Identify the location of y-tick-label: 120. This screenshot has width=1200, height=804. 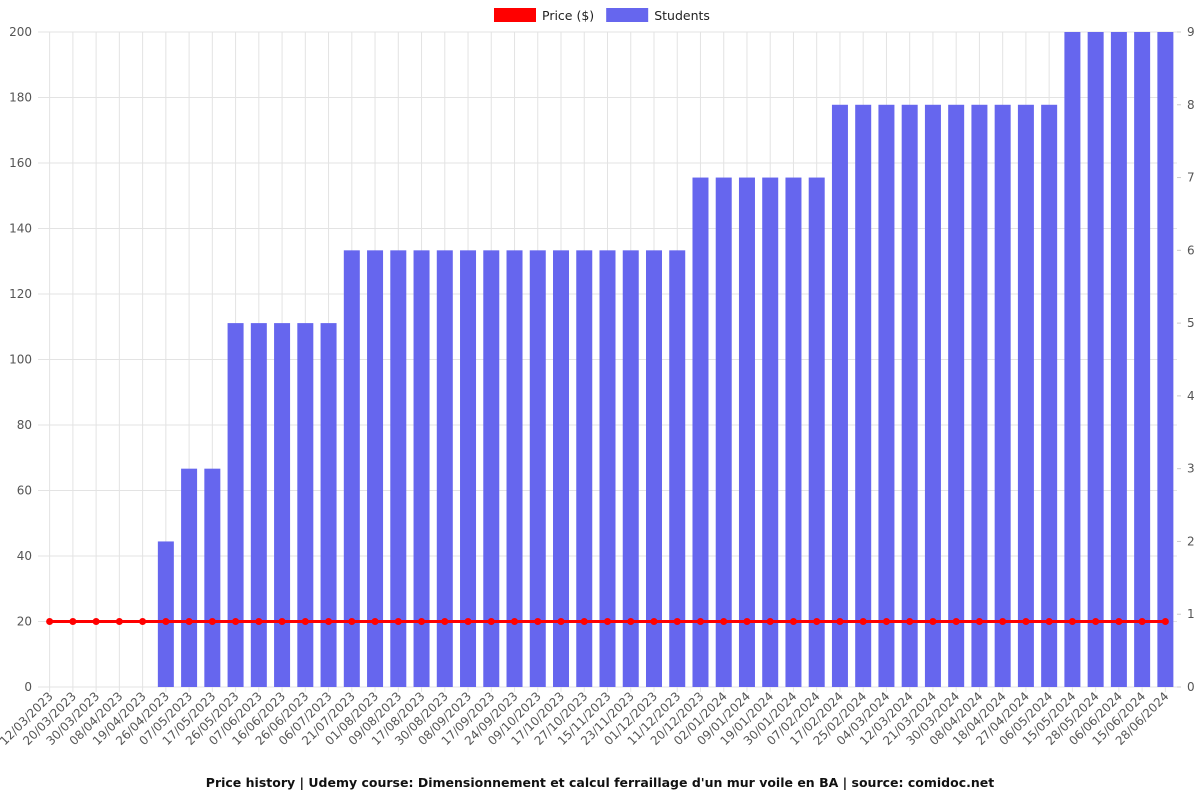
(20, 294).